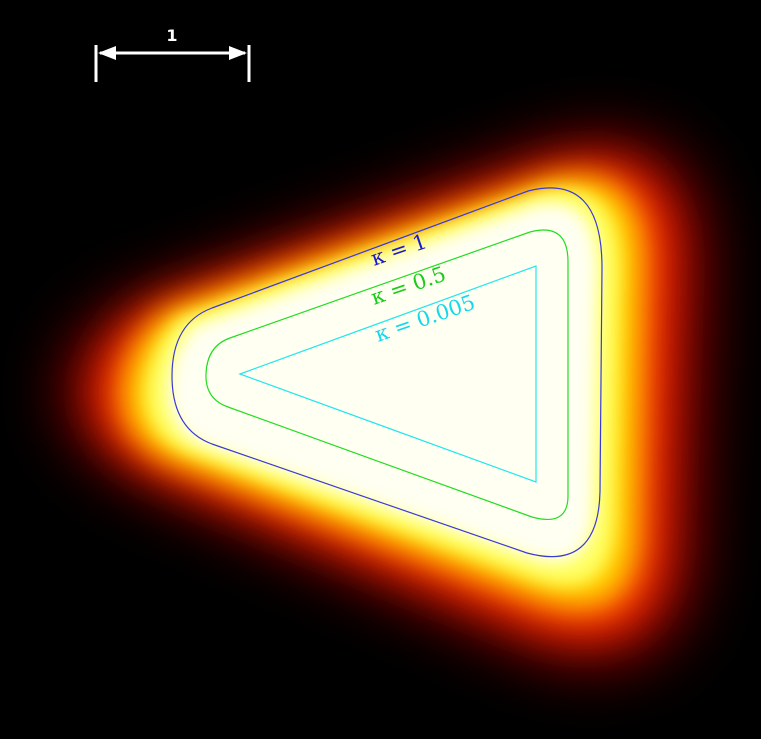 The height and width of the screenshot is (739, 761). What do you see at coordinates (172, 63) in the screenshot?
I see `scale-bar` at bounding box center [172, 63].